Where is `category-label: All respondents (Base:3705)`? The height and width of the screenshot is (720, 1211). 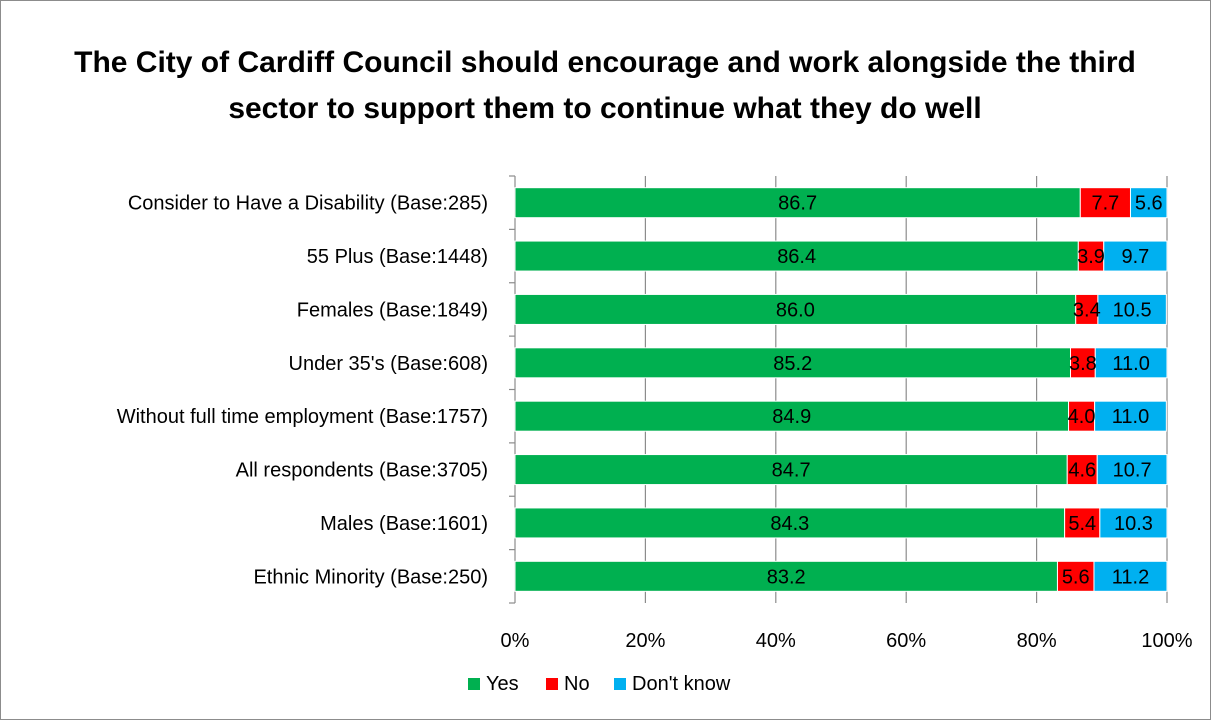 category-label: All respondents (Base:3705) is located at coordinates (362, 471).